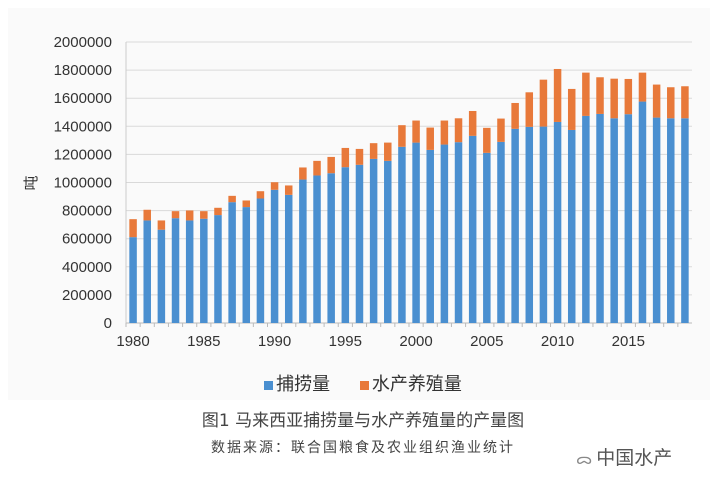 The image size is (726, 488). What do you see at coordinates (203, 341) in the screenshot?
I see `x-tick-label: 1985` at bounding box center [203, 341].